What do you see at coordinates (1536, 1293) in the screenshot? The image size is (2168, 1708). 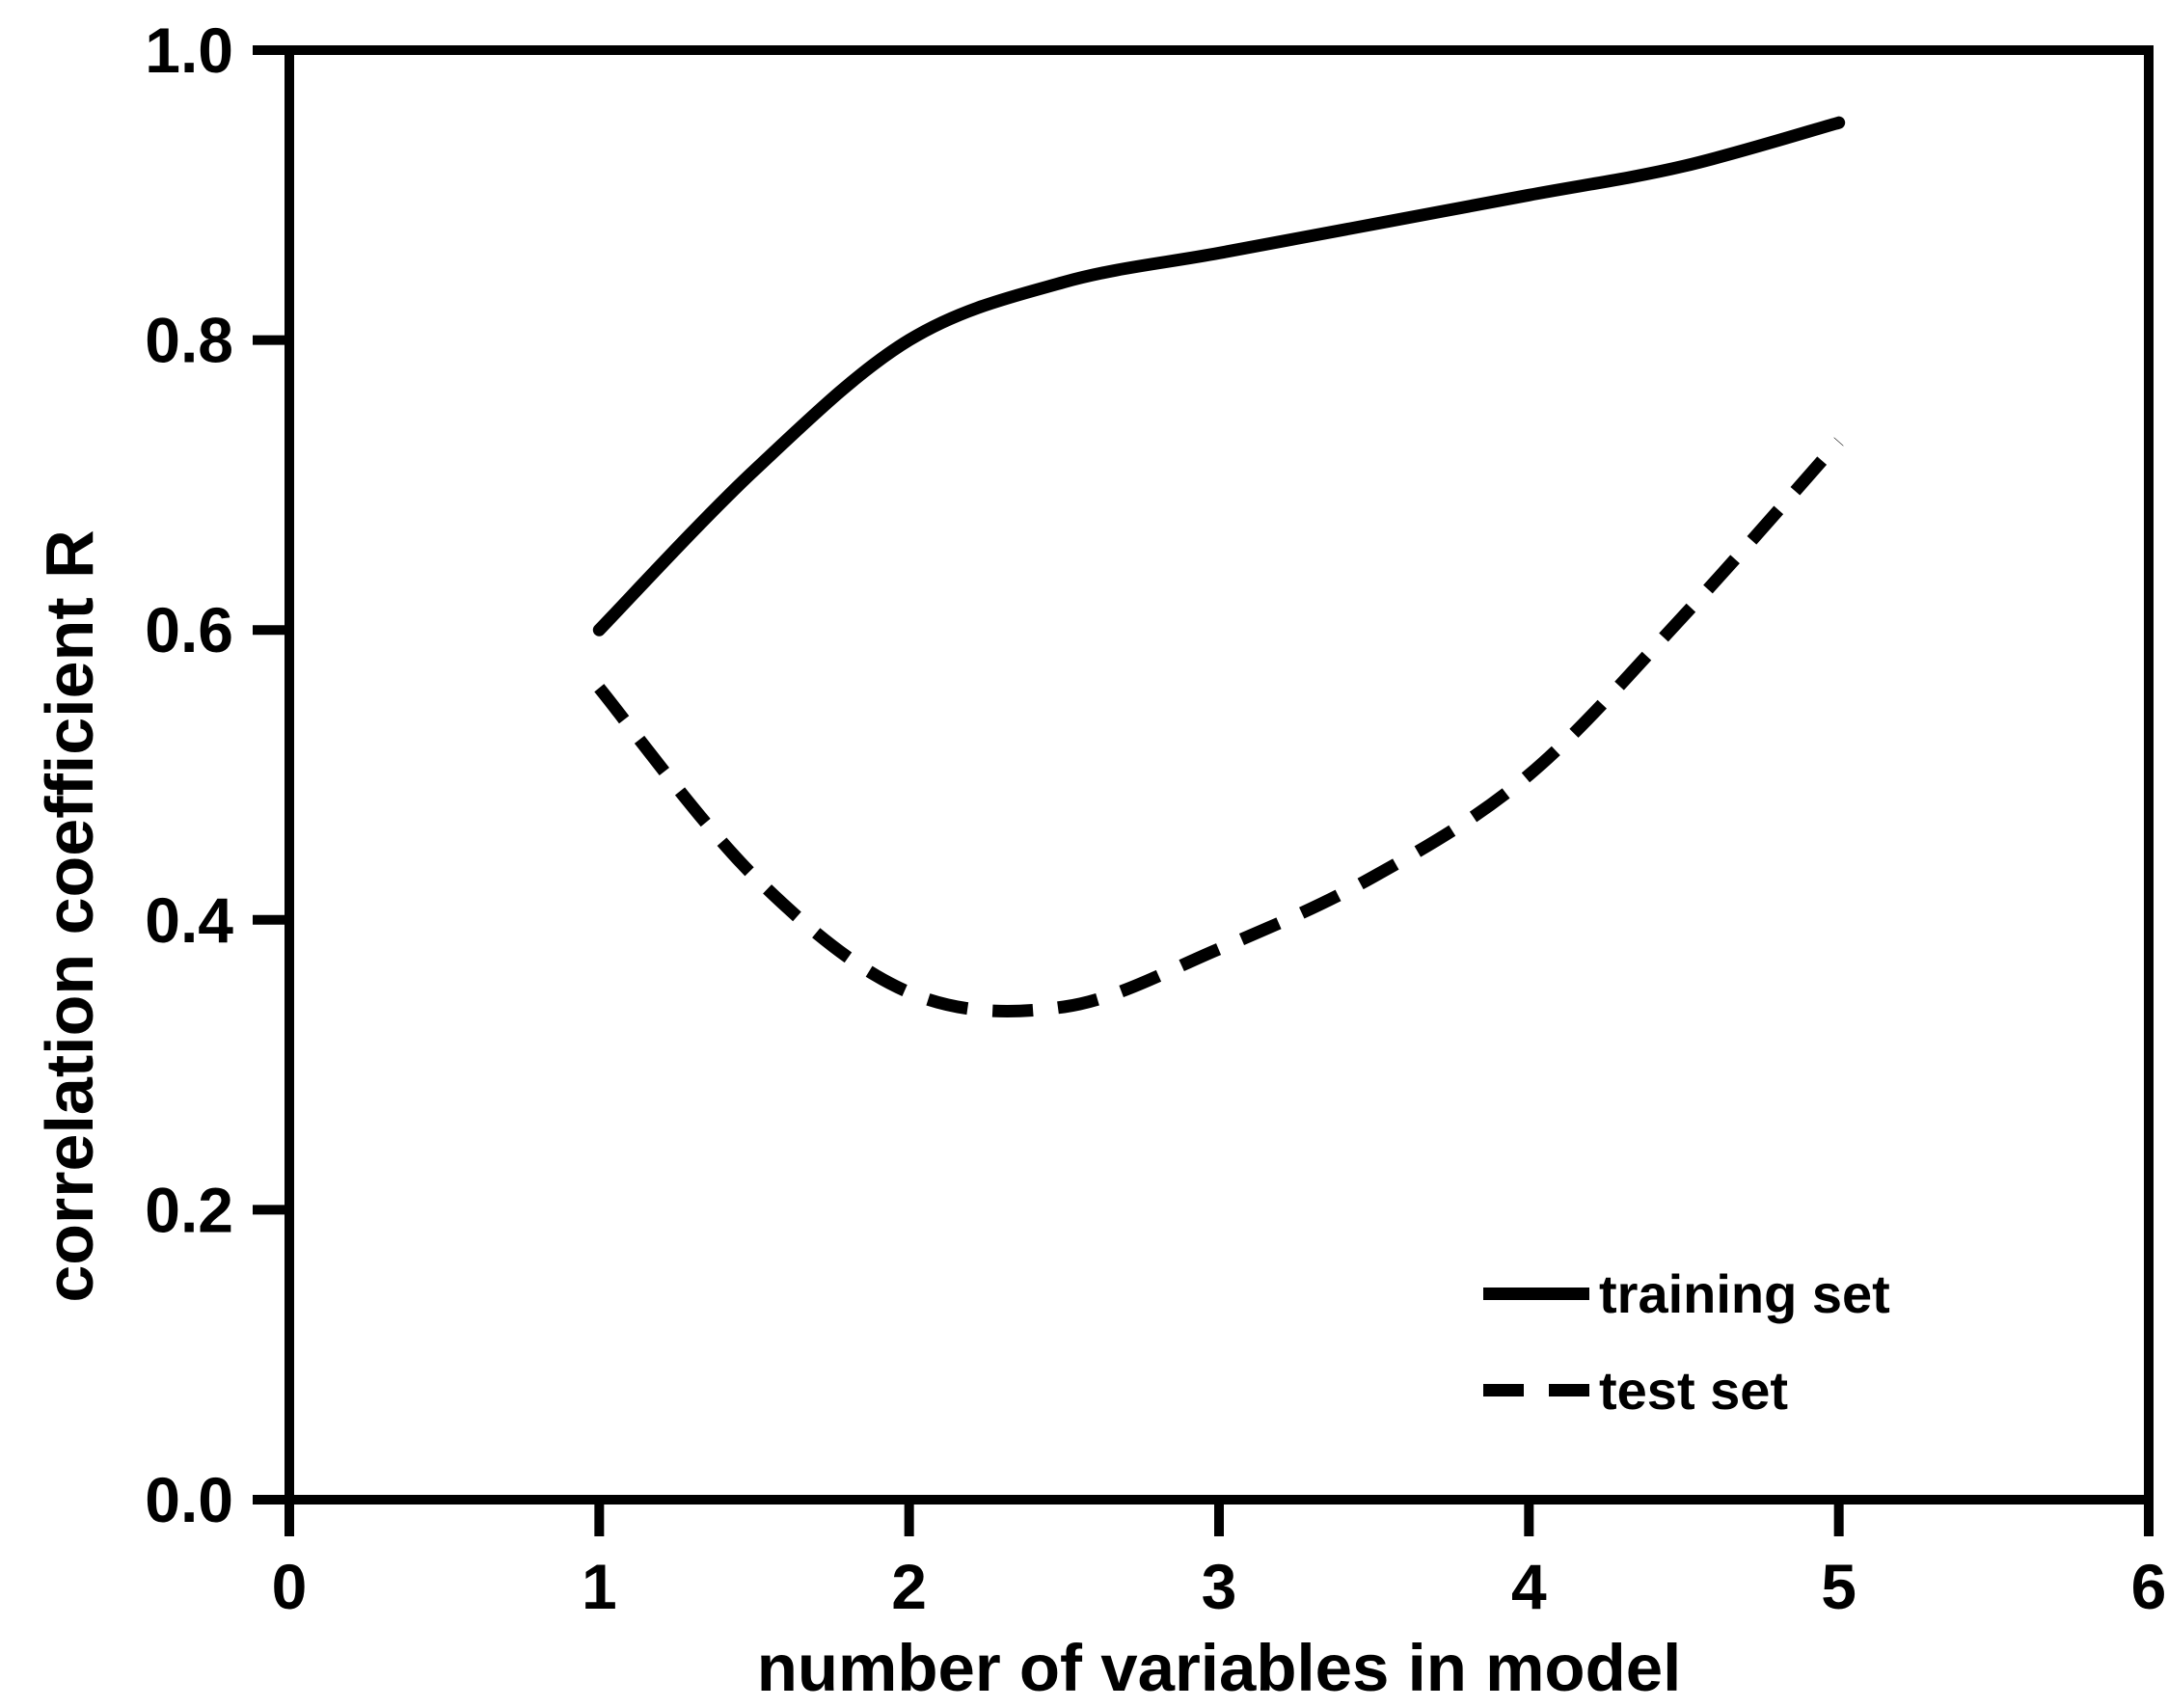 I see `solid-line-swatch` at bounding box center [1536, 1293].